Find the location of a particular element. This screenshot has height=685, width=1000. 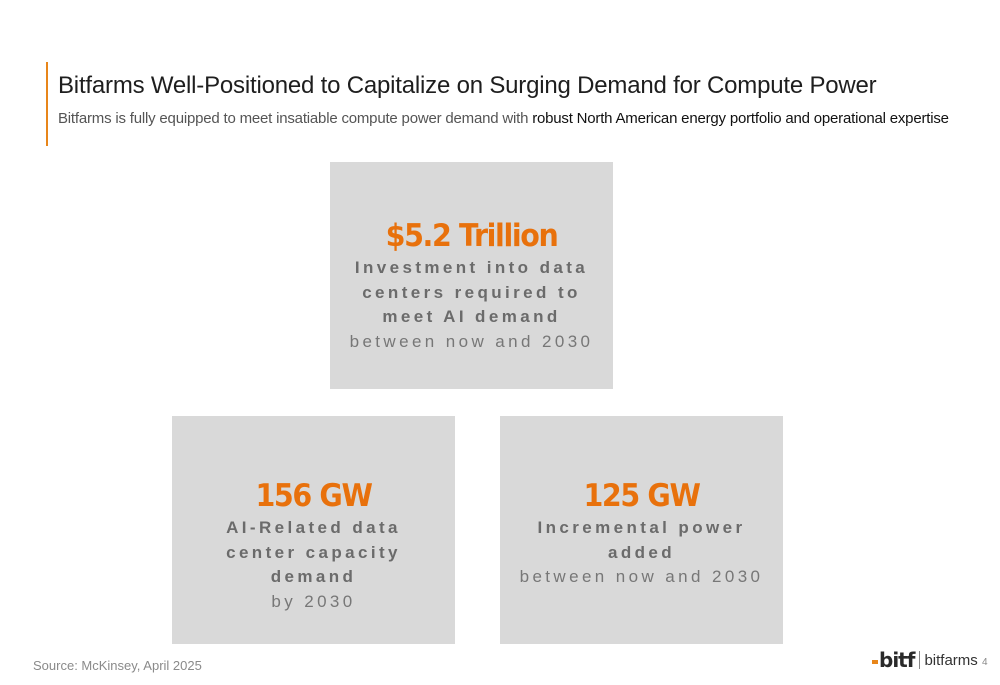

stat-description-line: centers required to is located at coordinates (471, 292).